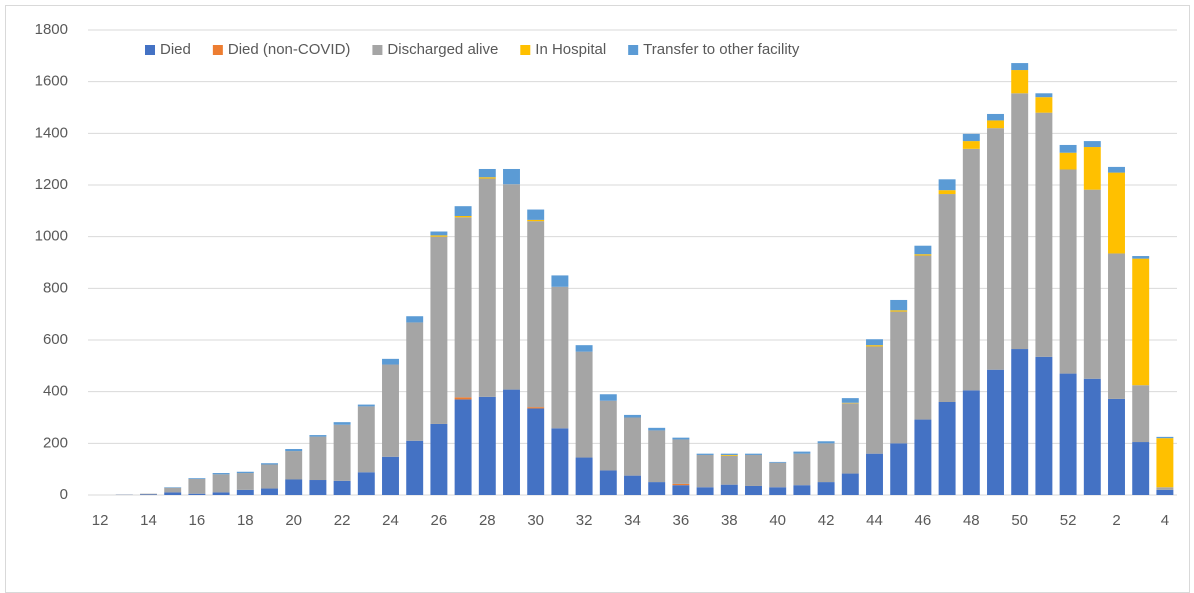 The image size is (1194, 593). I want to click on x-tick-label: 28, so click(487, 520).